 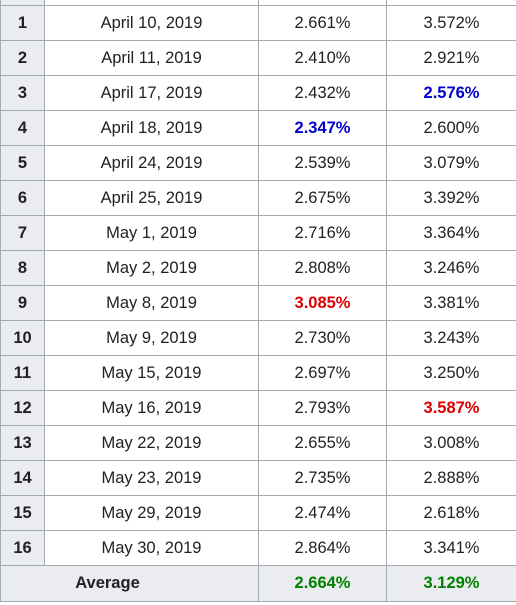 I want to click on value-b-cell: 3.008%, so click(x=451, y=443).